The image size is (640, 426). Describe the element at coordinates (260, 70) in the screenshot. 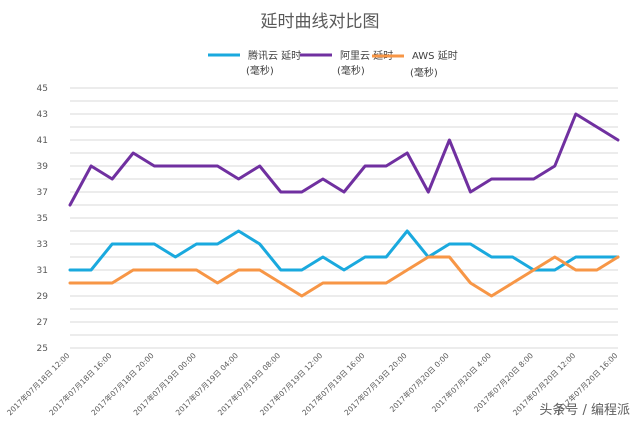

I see `legend-unit-tencent: (毫秒)` at that location.